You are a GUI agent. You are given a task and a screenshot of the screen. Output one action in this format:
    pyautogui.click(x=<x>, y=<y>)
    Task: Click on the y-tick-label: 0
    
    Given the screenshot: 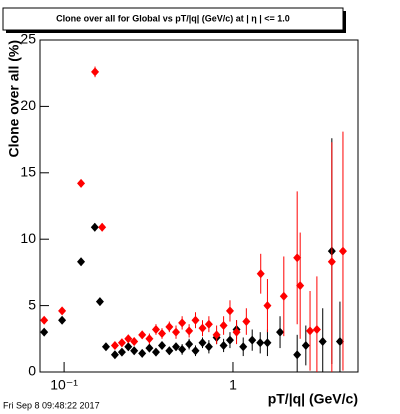 What is the action you would take?
    pyautogui.click(x=32, y=371)
    